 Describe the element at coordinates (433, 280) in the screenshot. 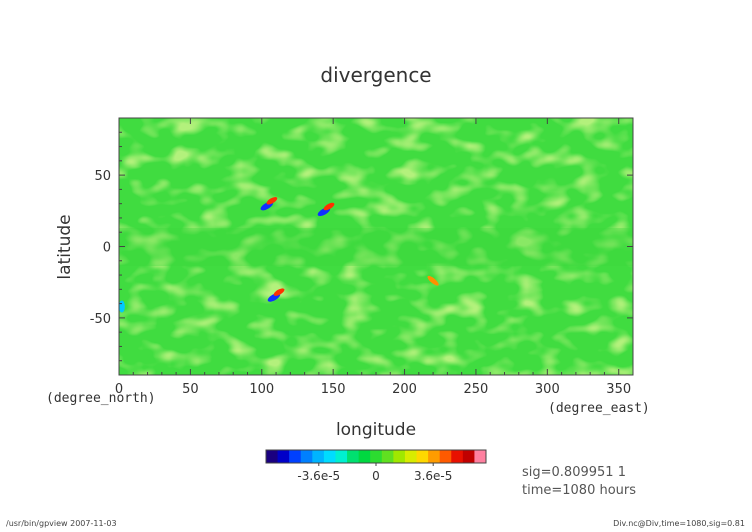

I see `feature-positive` at that location.